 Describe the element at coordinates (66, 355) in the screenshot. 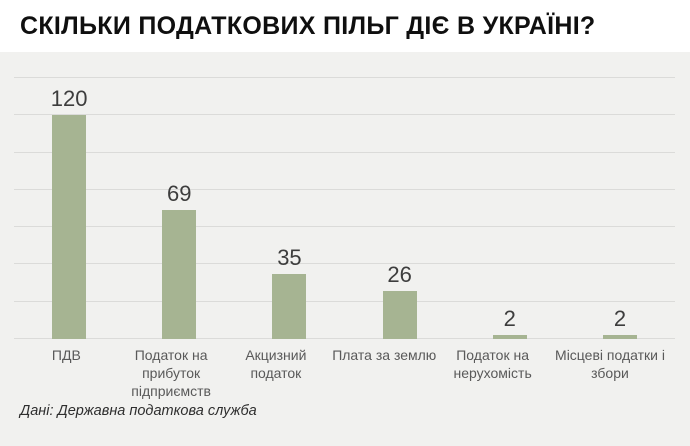

I see `category-label: ПДВ` at that location.